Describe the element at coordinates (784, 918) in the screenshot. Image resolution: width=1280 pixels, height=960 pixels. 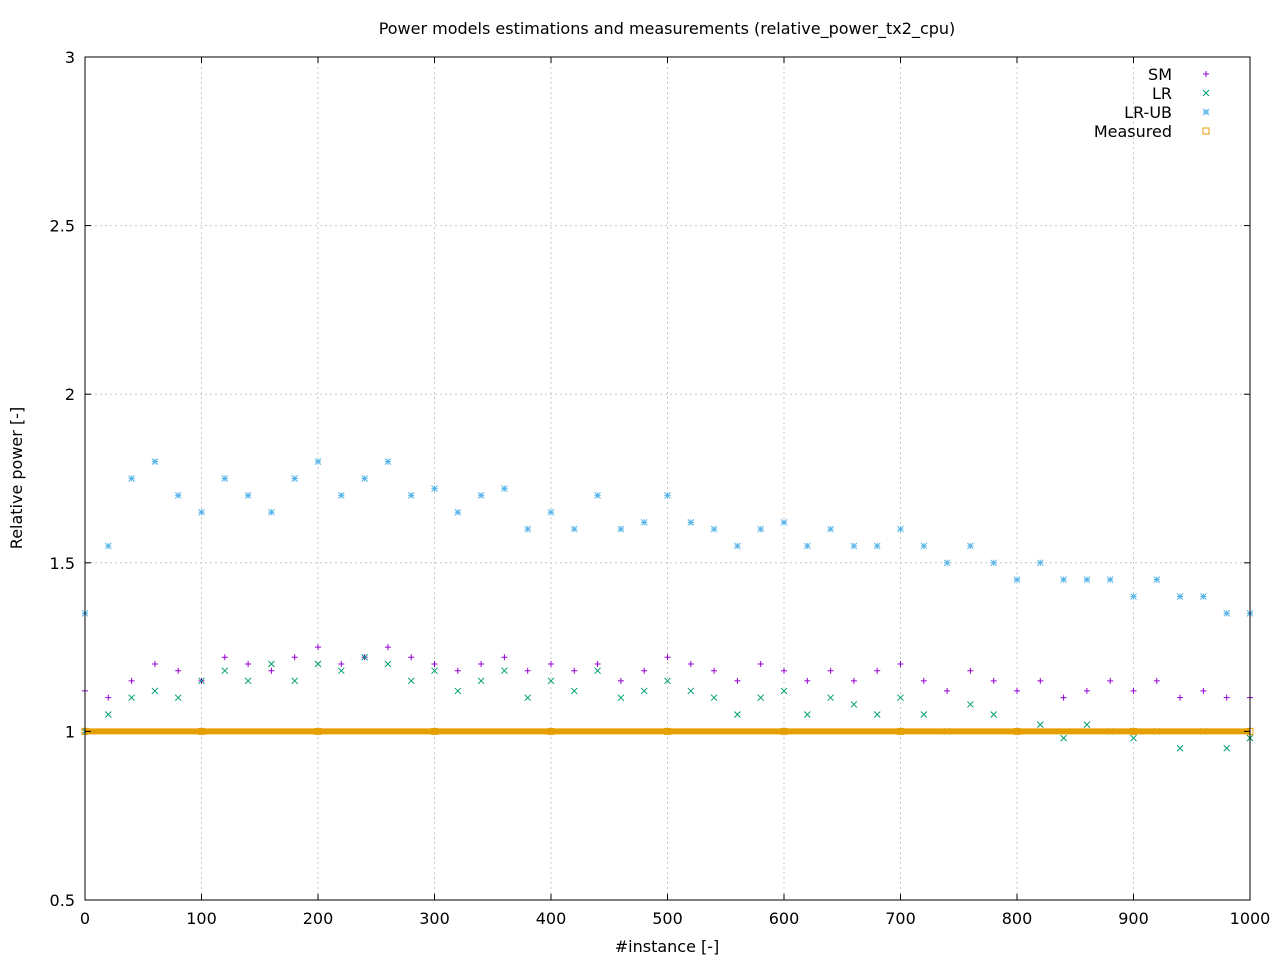
I see `x-tick-label: 600` at that location.